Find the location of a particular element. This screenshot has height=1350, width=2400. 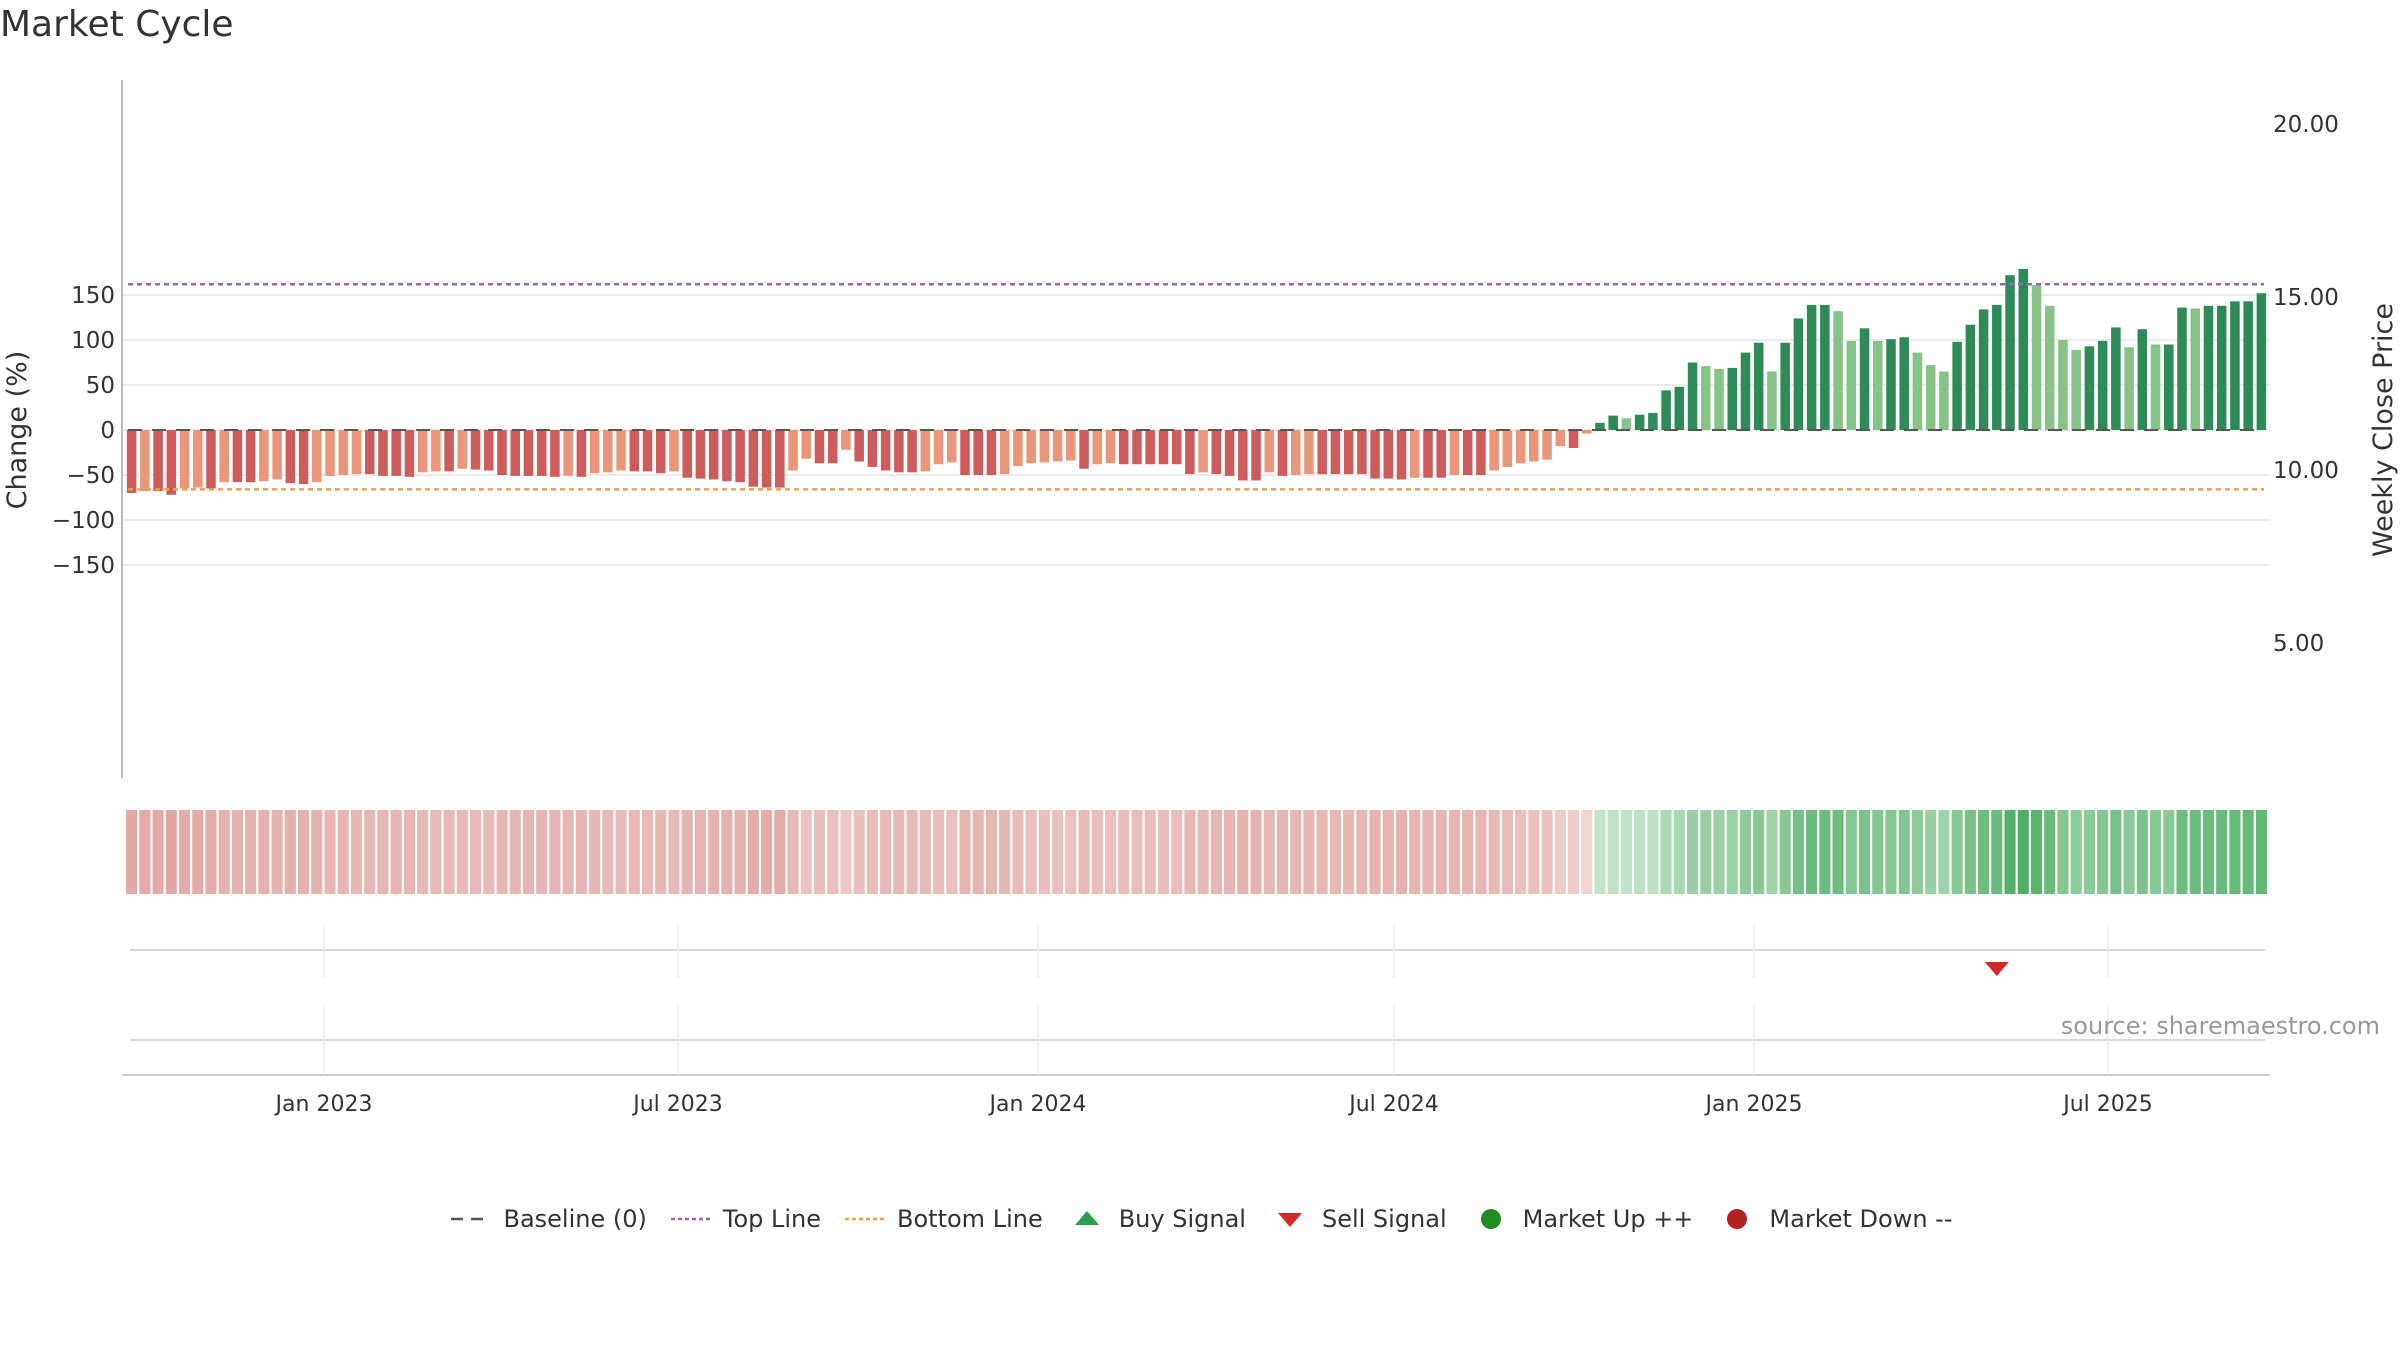

y-left-tick-label: −150 is located at coordinates (83, 566).